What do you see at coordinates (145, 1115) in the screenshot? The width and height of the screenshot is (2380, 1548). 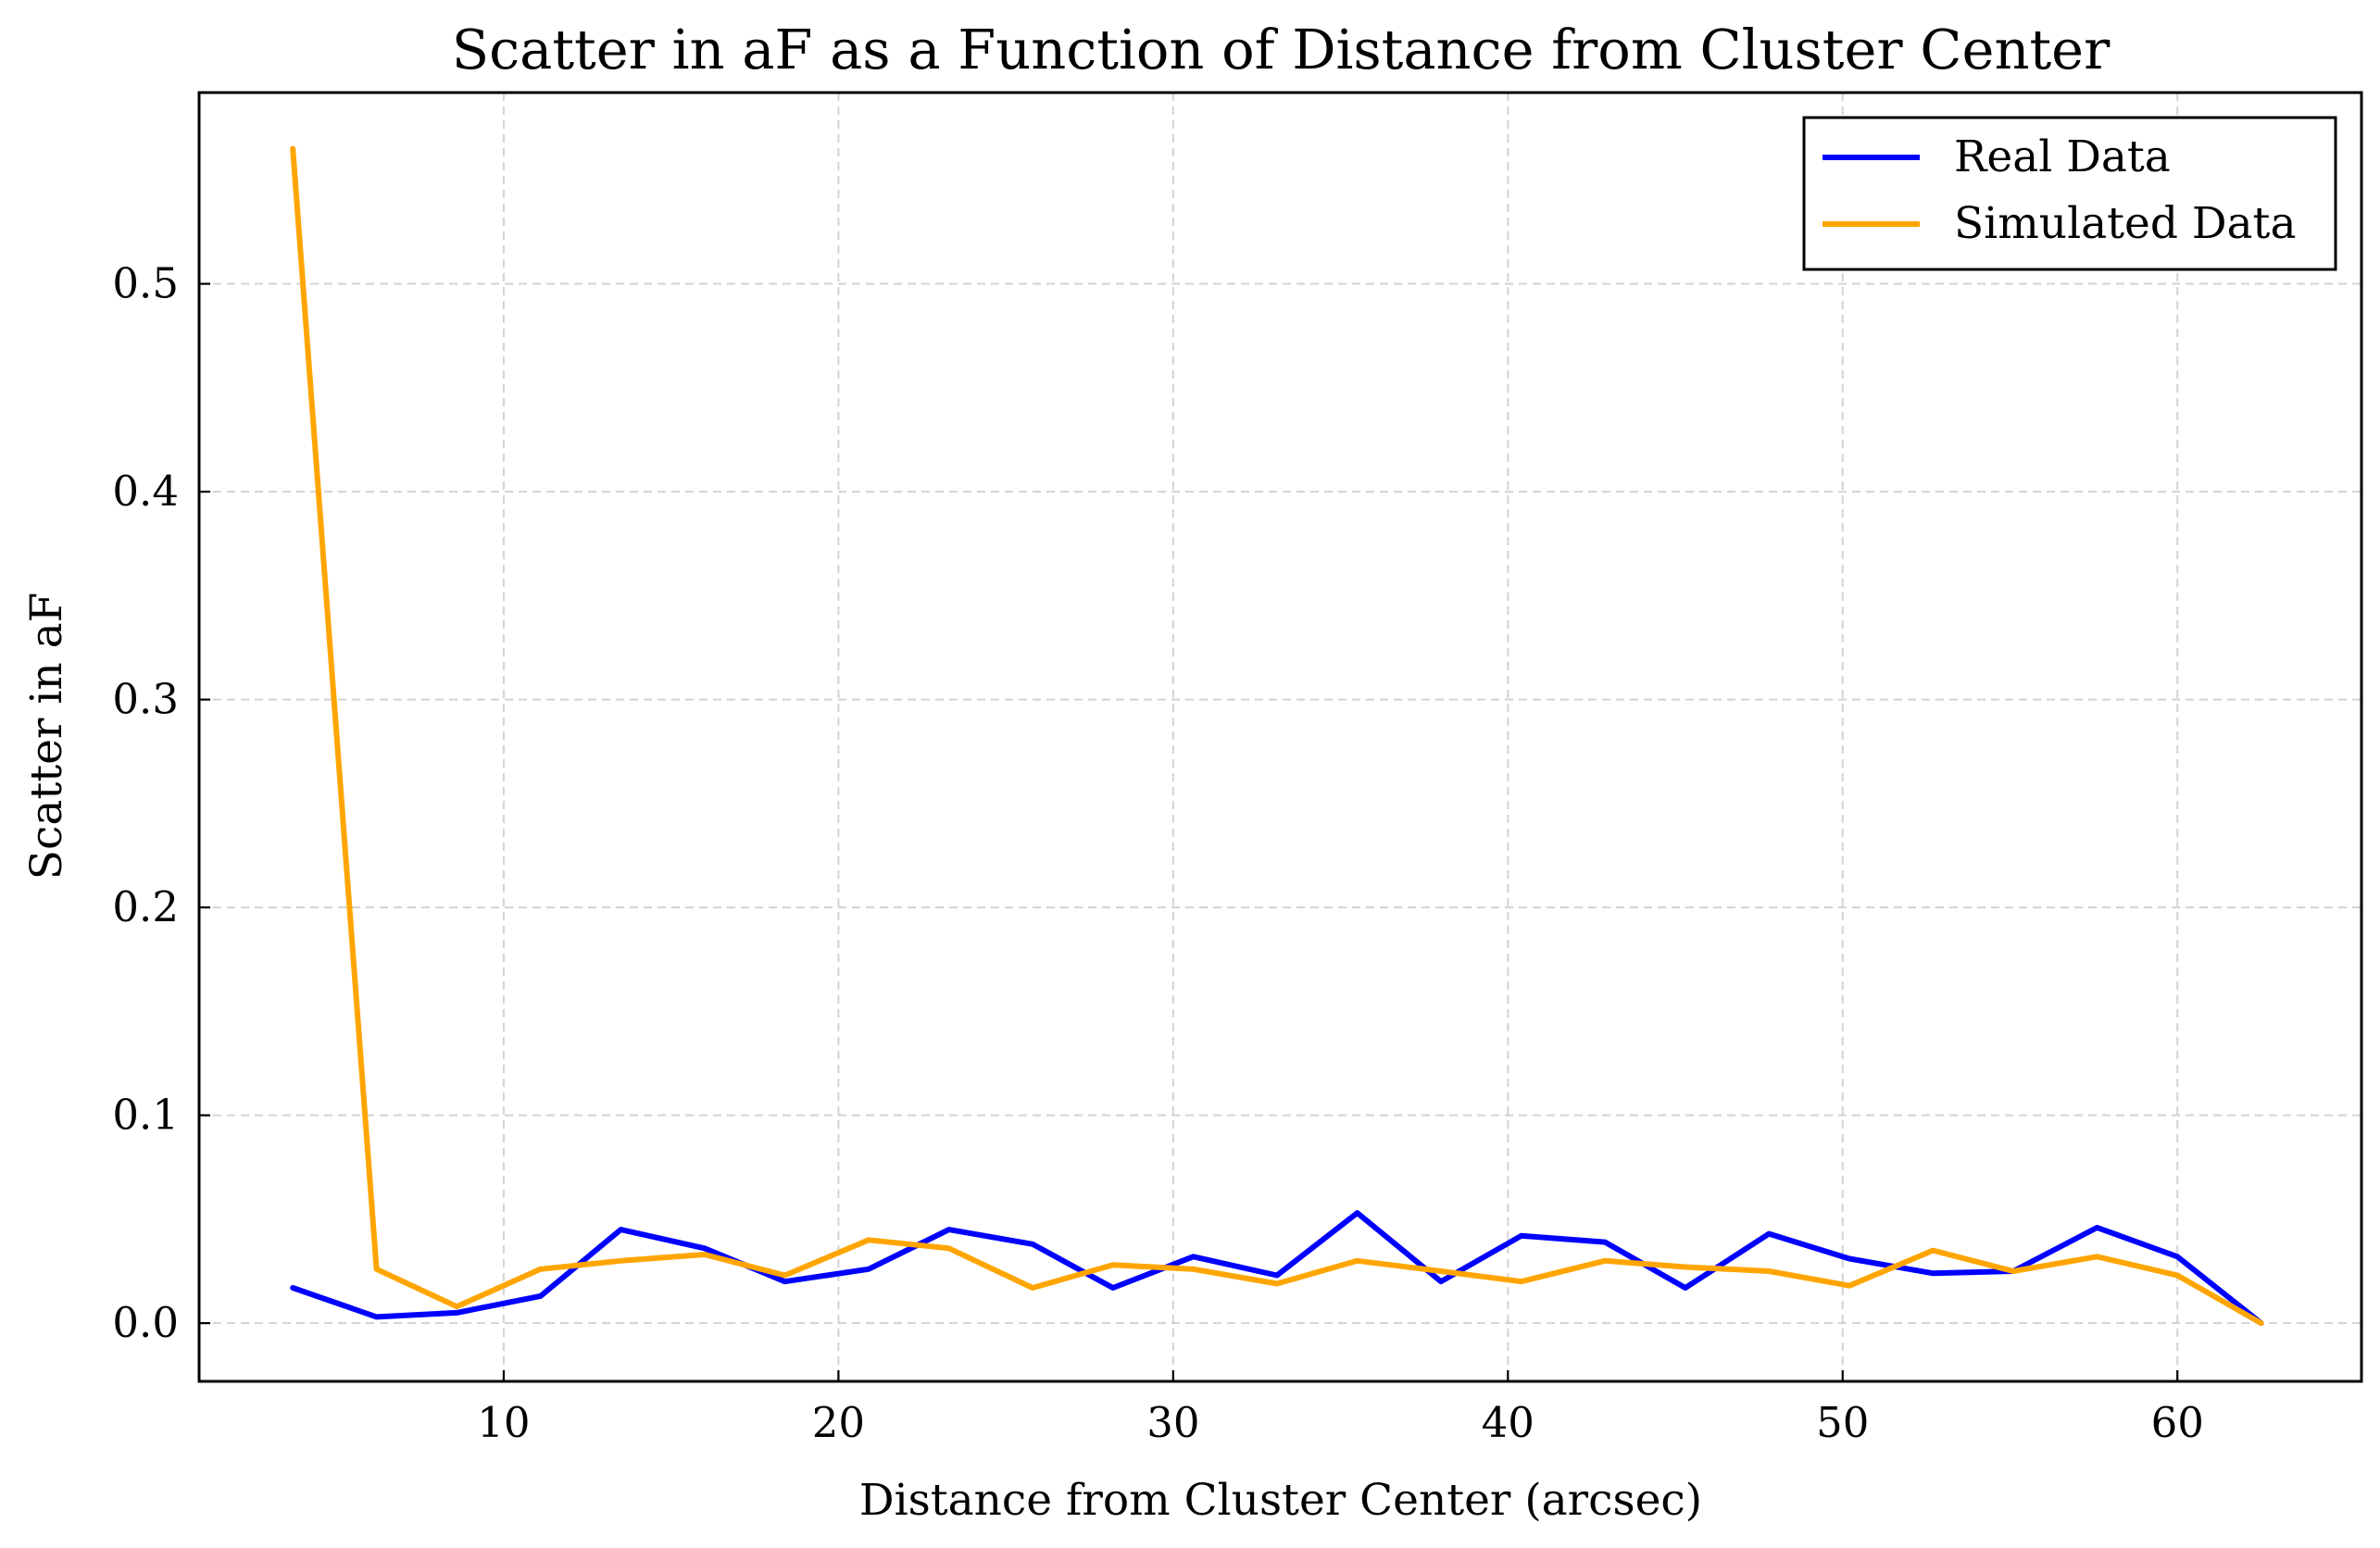 I see `y-tick-label: 0.1` at bounding box center [145, 1115].